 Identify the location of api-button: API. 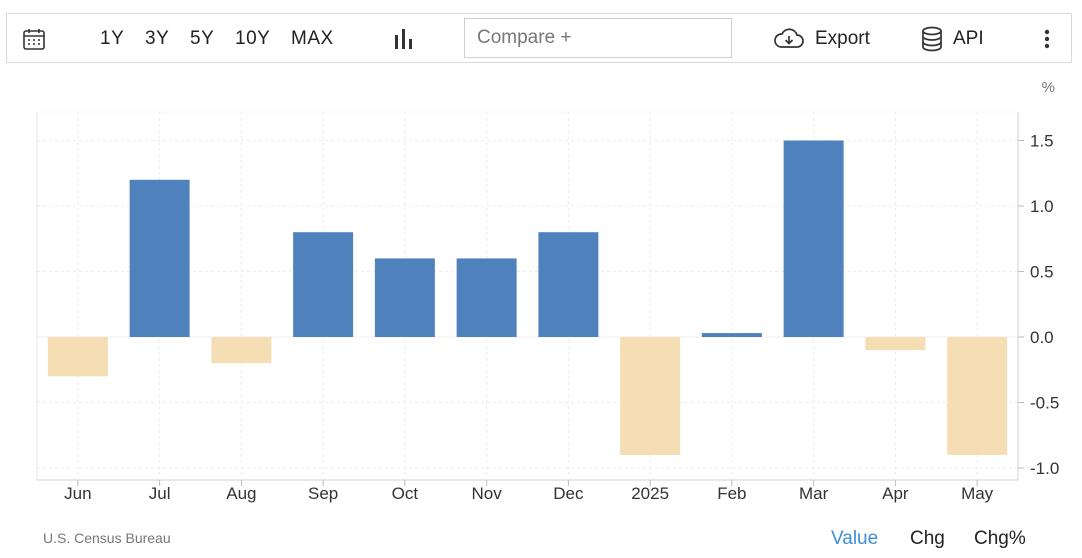
(952, 39).